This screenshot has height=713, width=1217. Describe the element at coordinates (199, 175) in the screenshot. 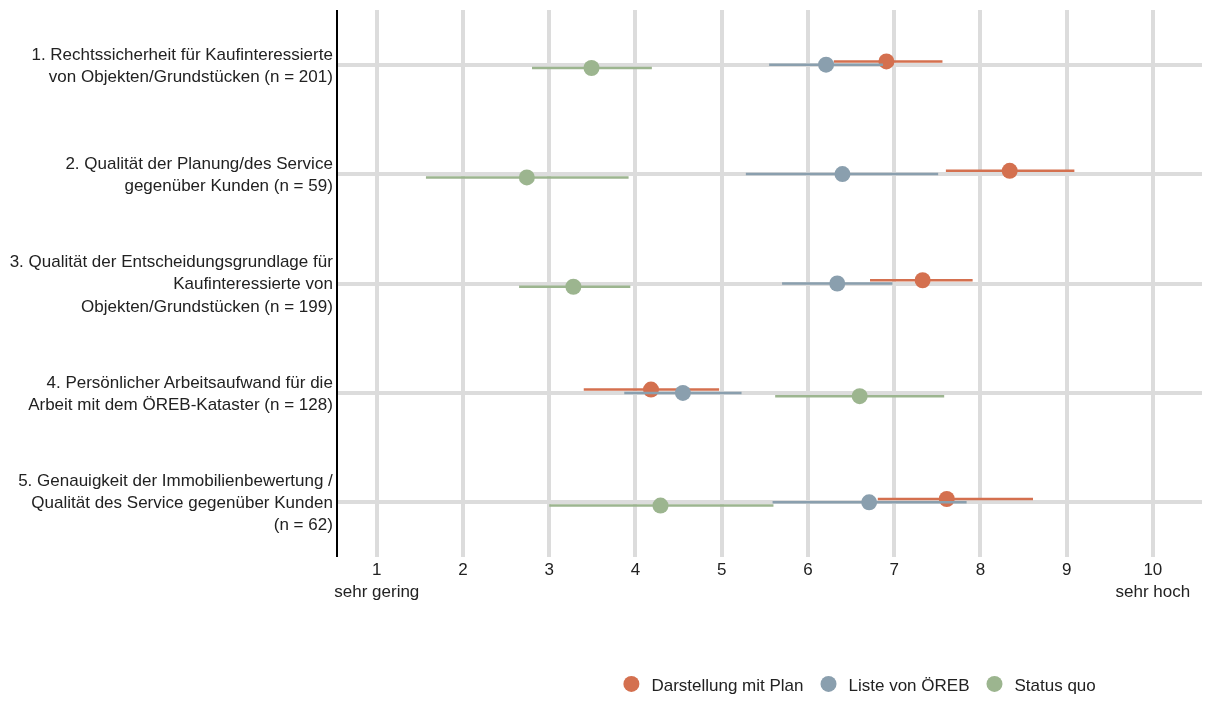

I see `y-tick-label: 2. Qualität der Planung/des Service gegenüber Kunden (n = 59)` at that location.